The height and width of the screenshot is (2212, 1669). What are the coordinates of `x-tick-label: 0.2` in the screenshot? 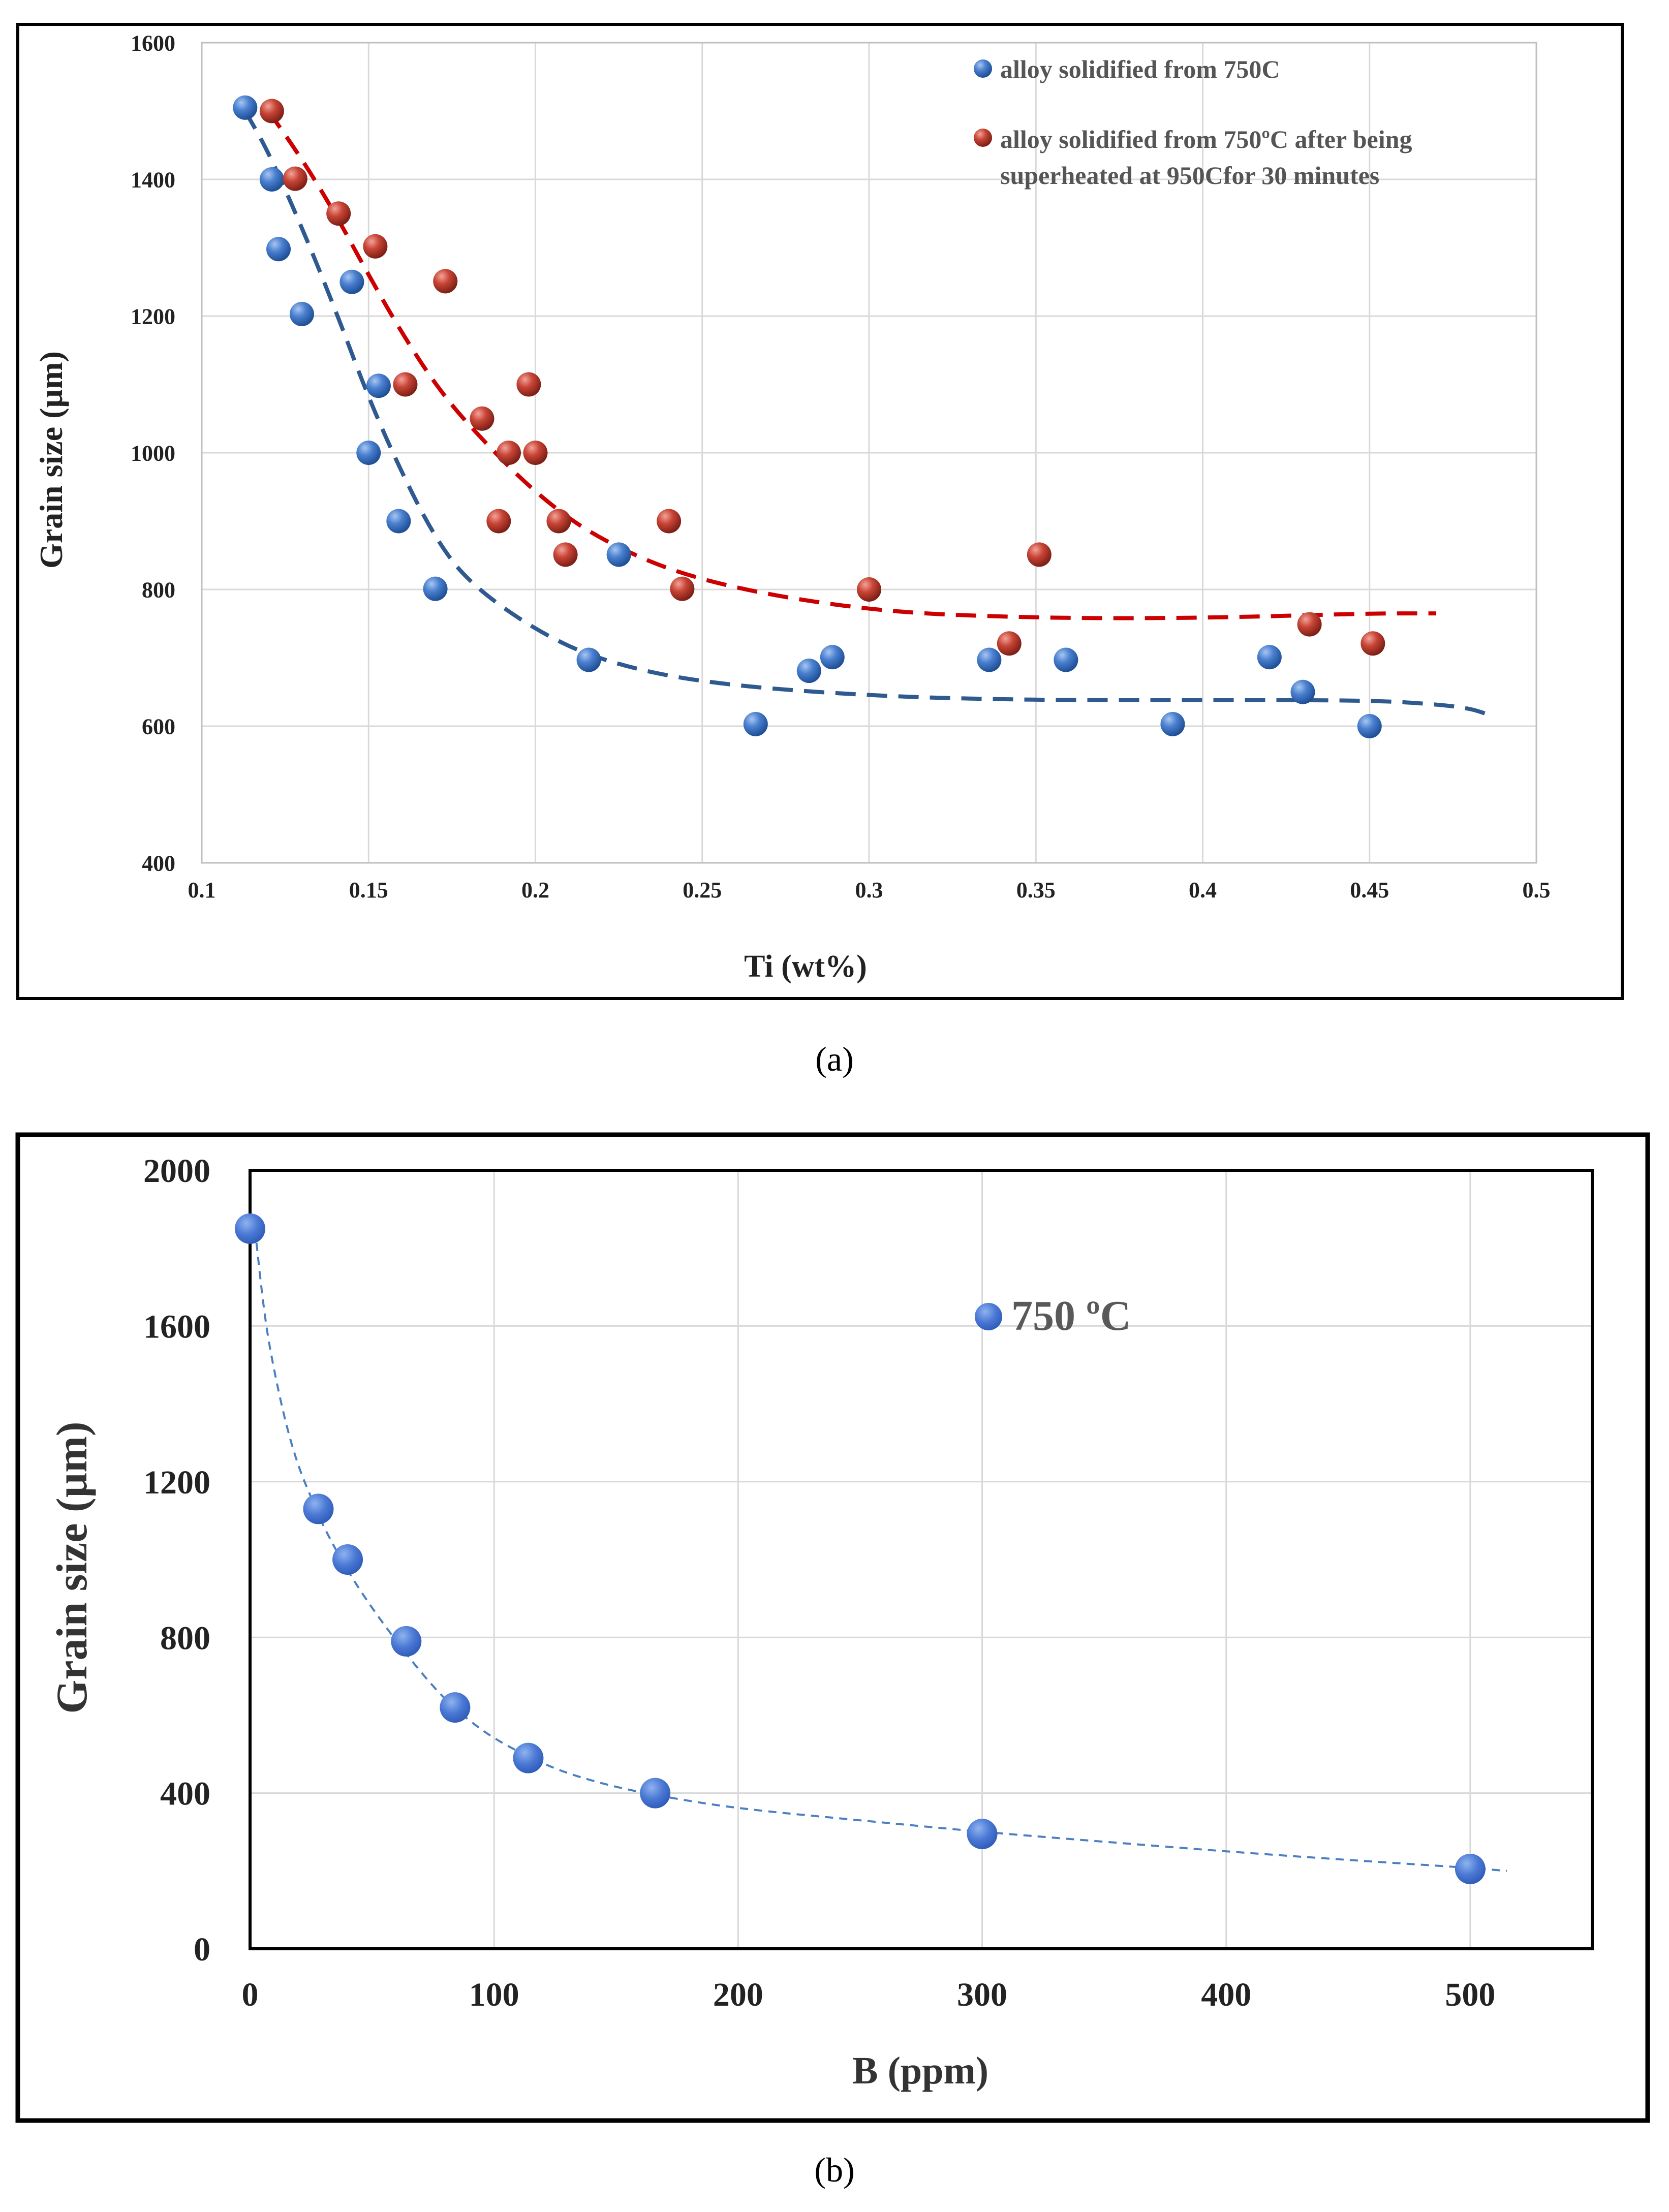 It's located at (535, 890).